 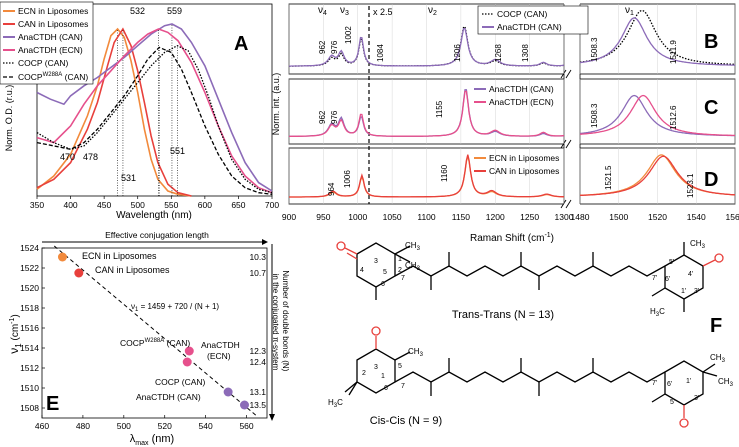 What do you see at coordinates (241, 44) in the screenshot?
I see `panel-letter-a: A` at bounding box center [241, 44].